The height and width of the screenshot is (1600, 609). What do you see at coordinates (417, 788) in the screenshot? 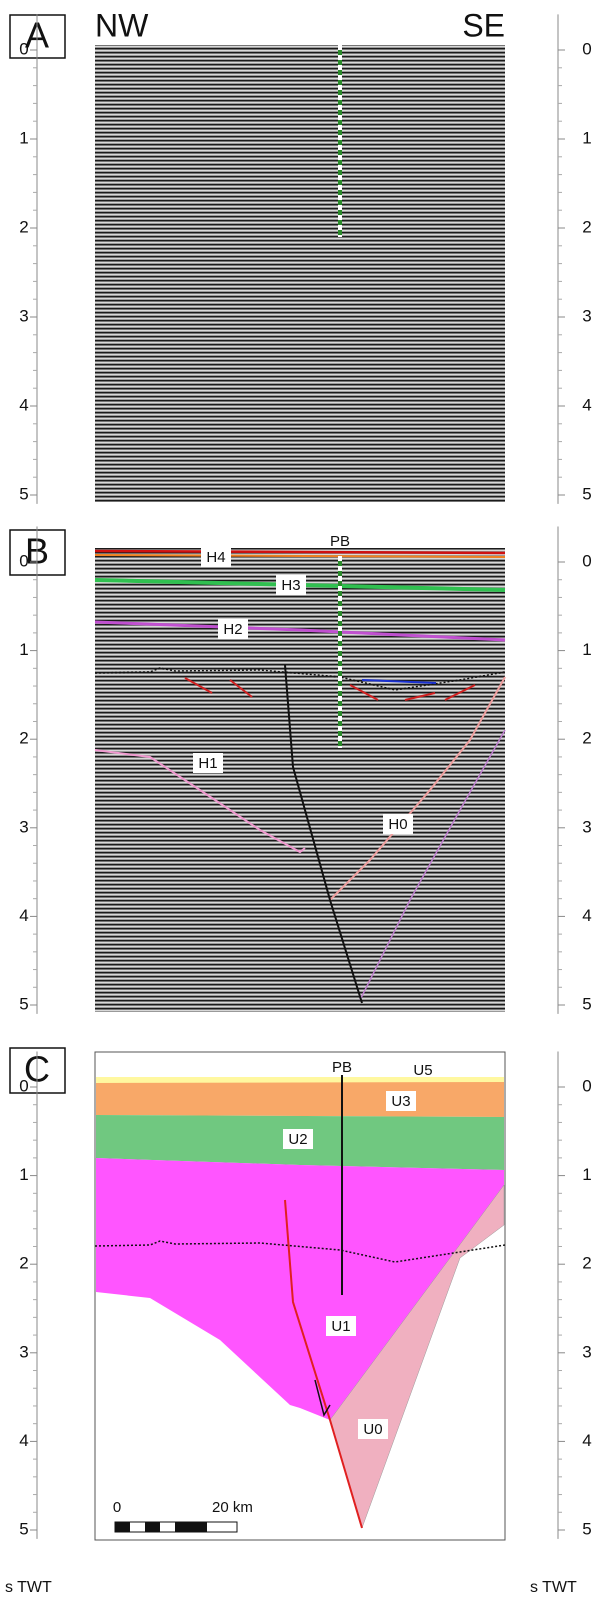
I see `horizon-h0` at bounding box center [417, 788].